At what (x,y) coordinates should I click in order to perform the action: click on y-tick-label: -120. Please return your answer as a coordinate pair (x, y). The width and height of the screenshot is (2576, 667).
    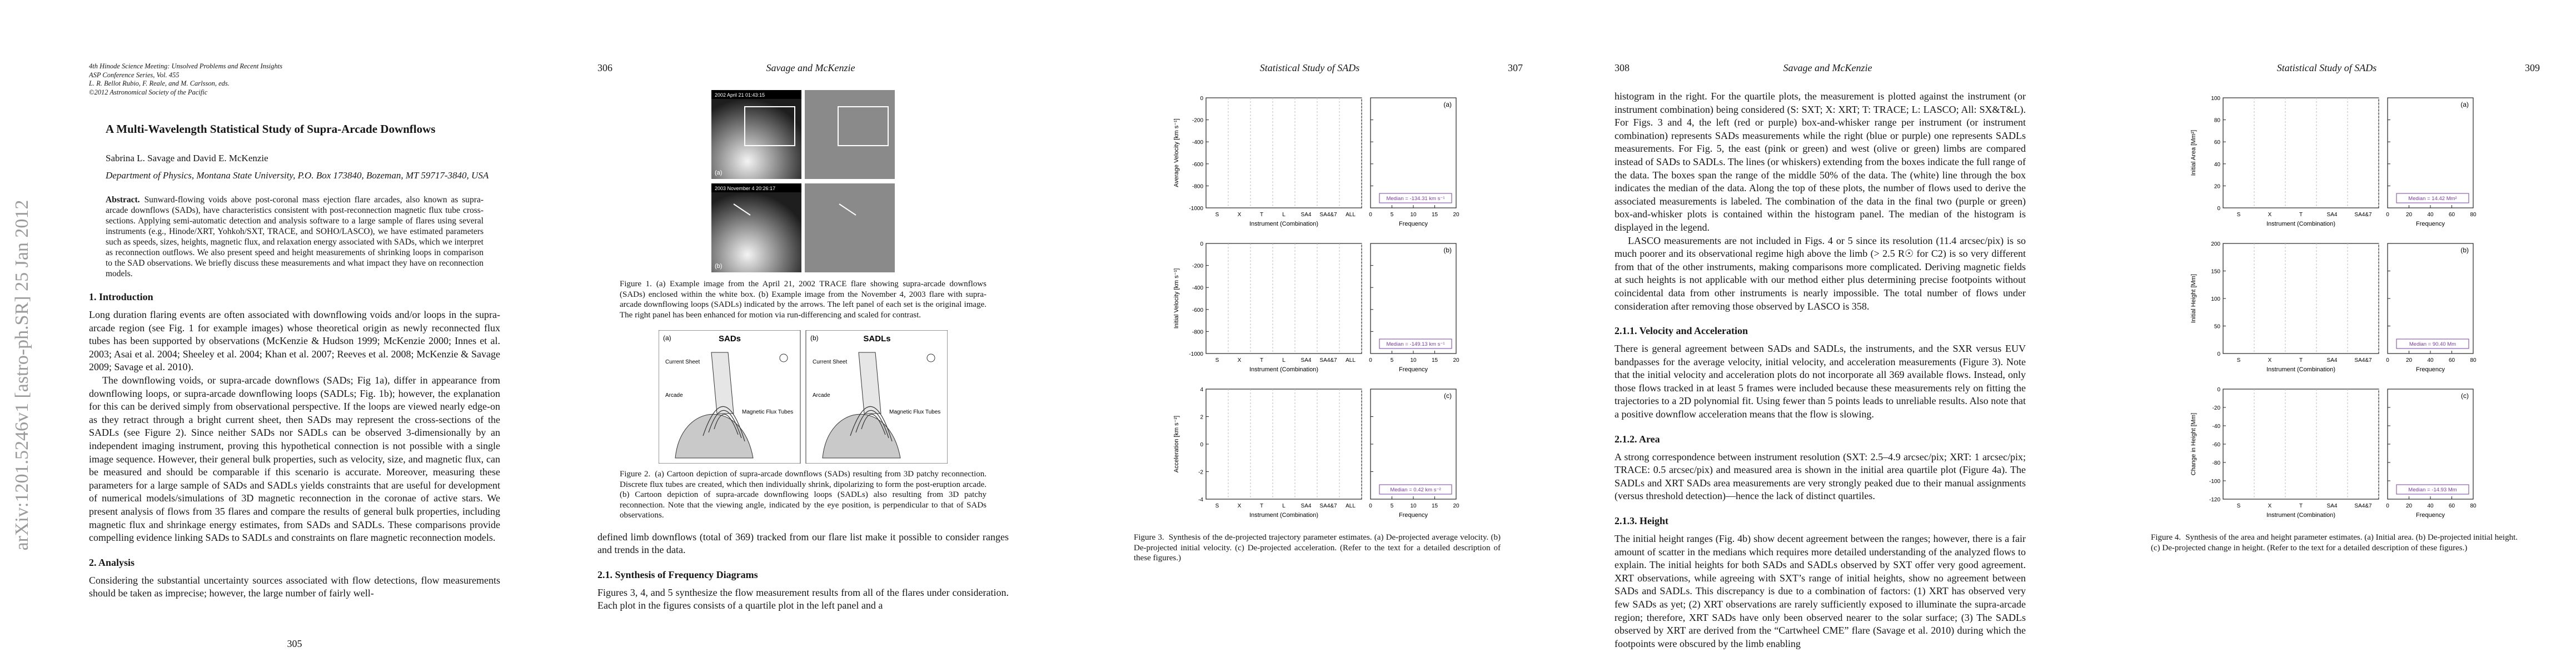
    Looking at the image, I should click on (2214, 500).